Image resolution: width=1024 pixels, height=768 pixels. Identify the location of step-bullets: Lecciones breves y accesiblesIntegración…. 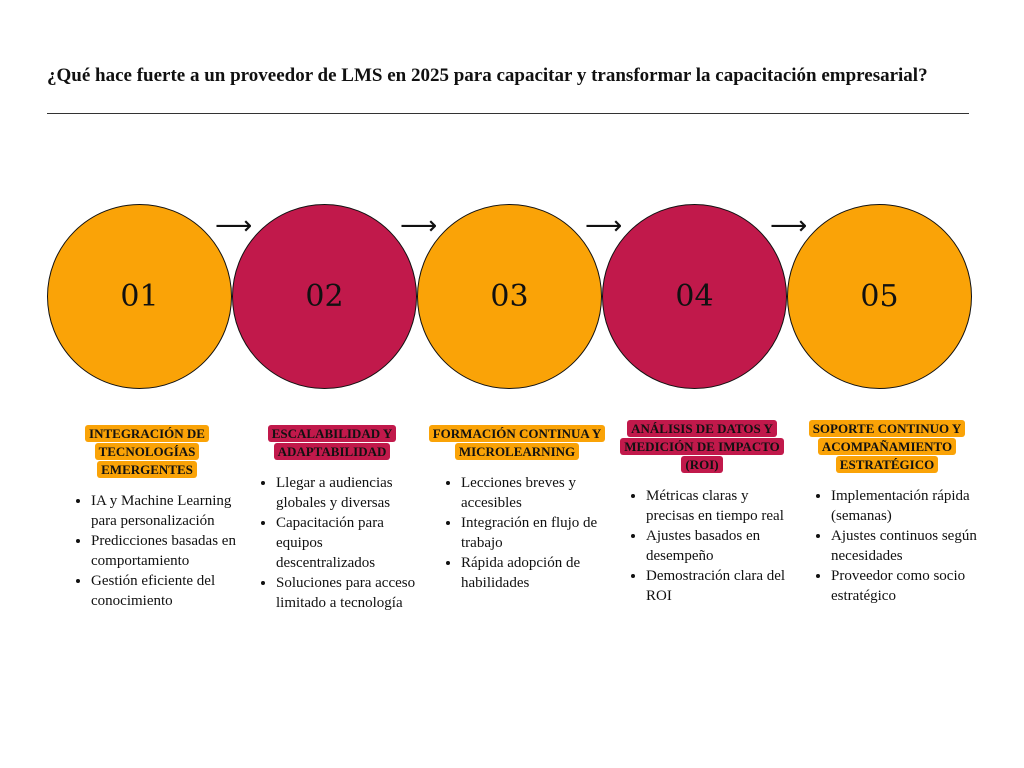
(517, 533).